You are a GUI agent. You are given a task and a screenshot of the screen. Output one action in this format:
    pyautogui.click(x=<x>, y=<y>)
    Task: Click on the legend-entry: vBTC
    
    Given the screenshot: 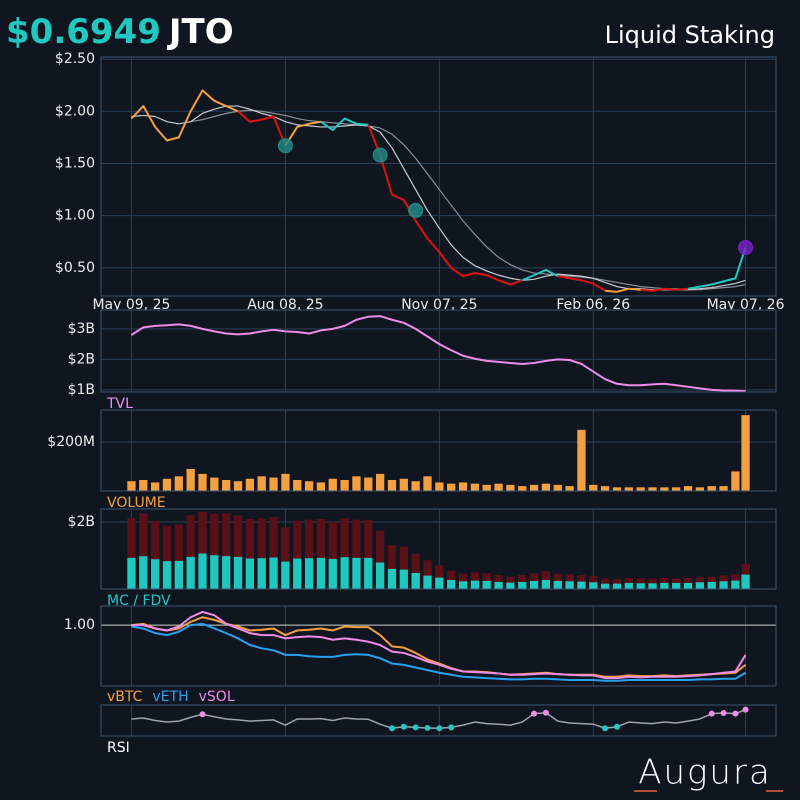 What is the action you would take?
    pyautogui.click(x=125, y=697)
    